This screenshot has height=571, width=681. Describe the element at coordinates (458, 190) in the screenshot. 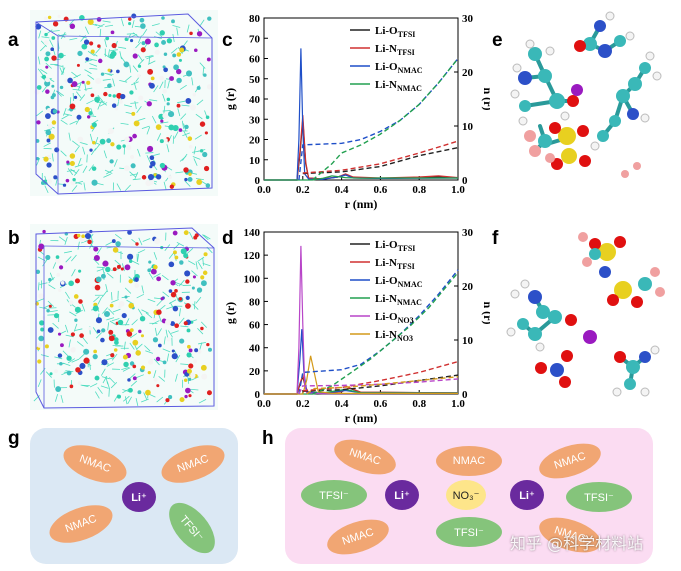

I see `x-tick-label: 1.0` at that location.